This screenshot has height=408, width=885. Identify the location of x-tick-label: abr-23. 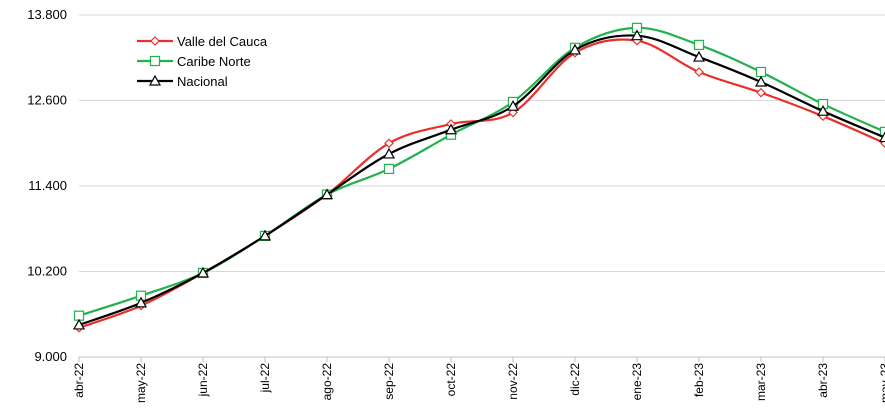
(823, 380).